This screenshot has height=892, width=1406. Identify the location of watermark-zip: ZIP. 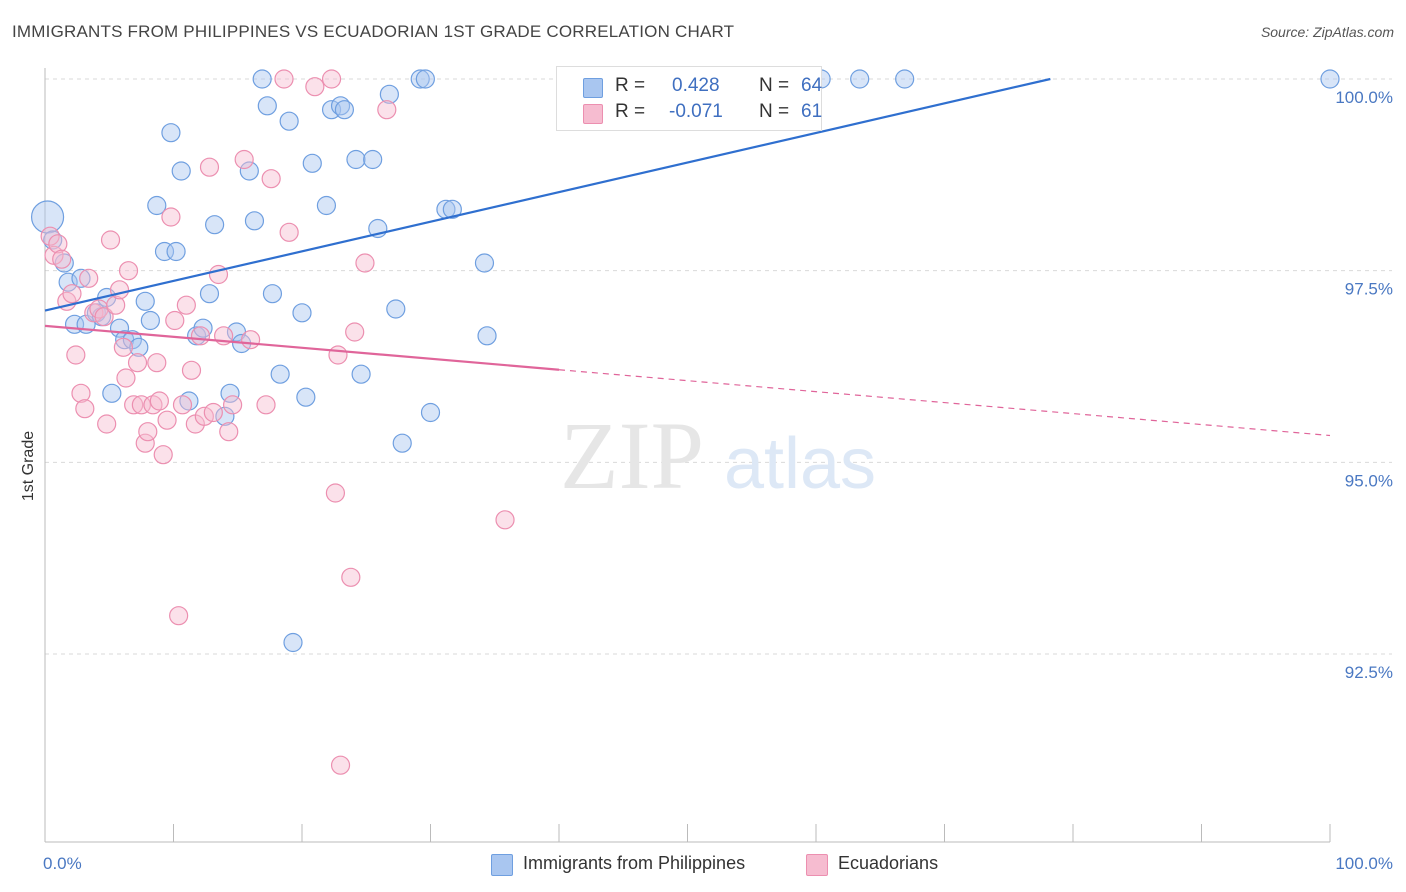
(632, 455).